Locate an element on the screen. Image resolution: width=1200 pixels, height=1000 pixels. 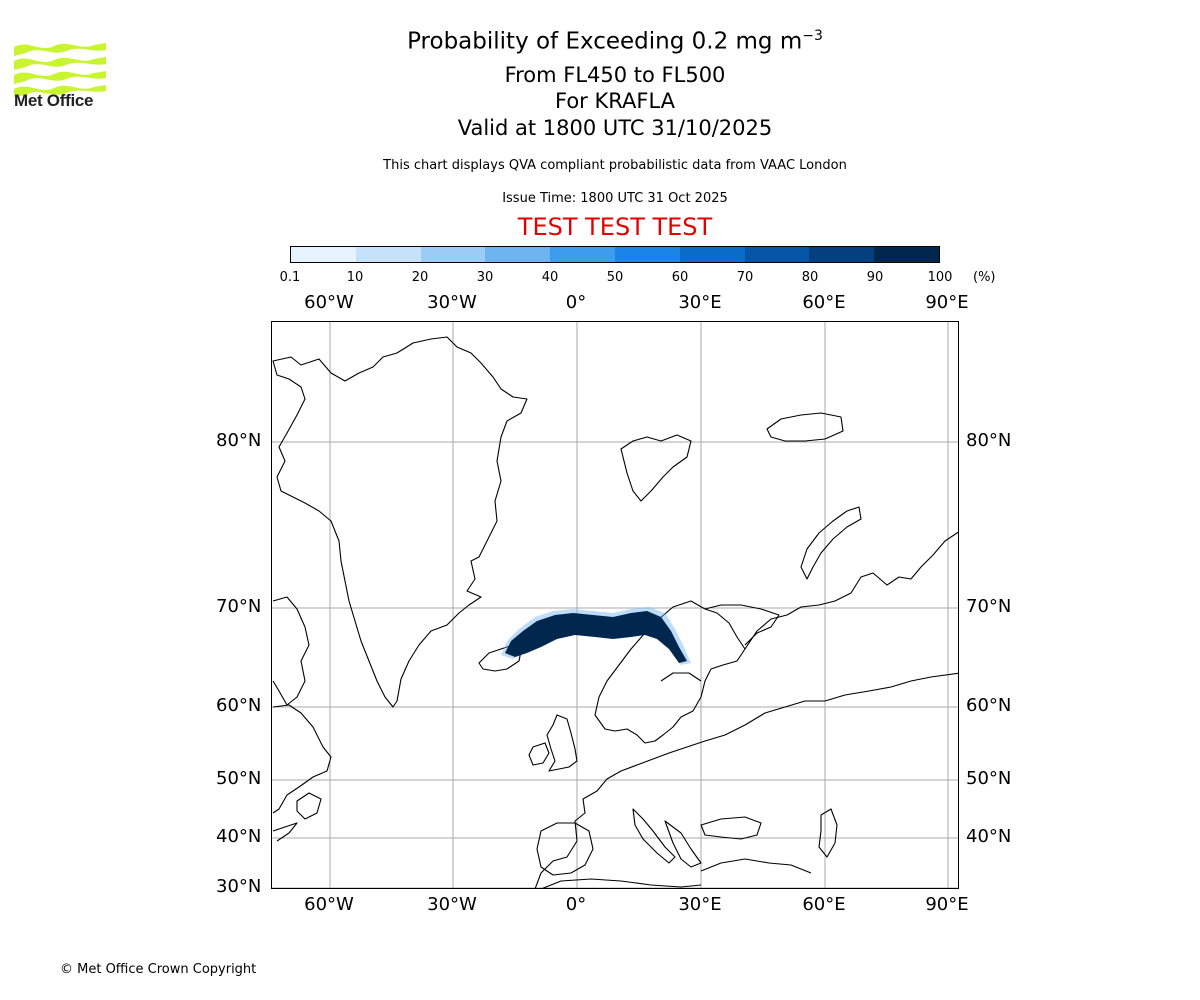
franz-josef-land-coast is located at coordinates (805, 427).